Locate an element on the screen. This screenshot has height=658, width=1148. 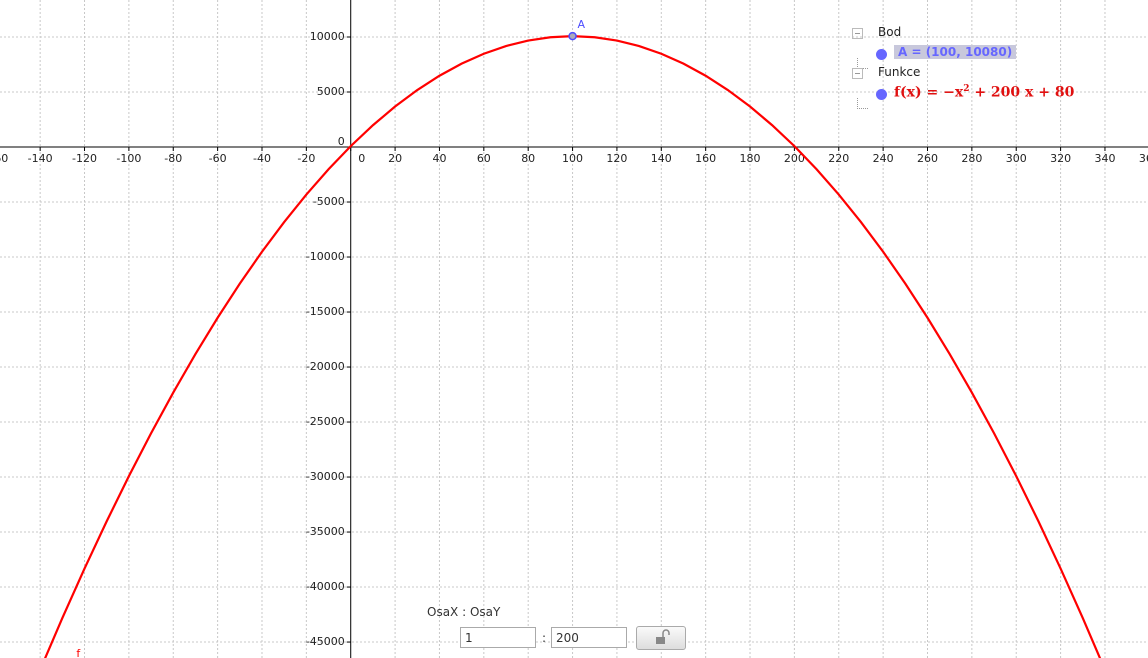
group-header: Bod is located at coordinates (890, 32).